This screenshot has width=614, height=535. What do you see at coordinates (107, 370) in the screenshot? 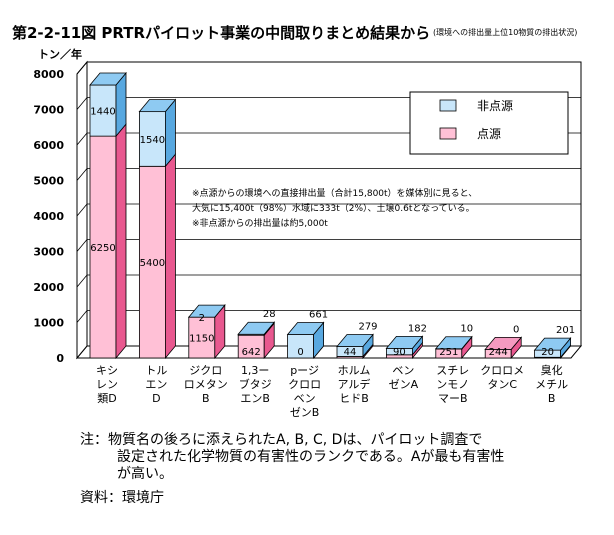
I see `x-tick-label: キシ` at bounding box center [107, 370].